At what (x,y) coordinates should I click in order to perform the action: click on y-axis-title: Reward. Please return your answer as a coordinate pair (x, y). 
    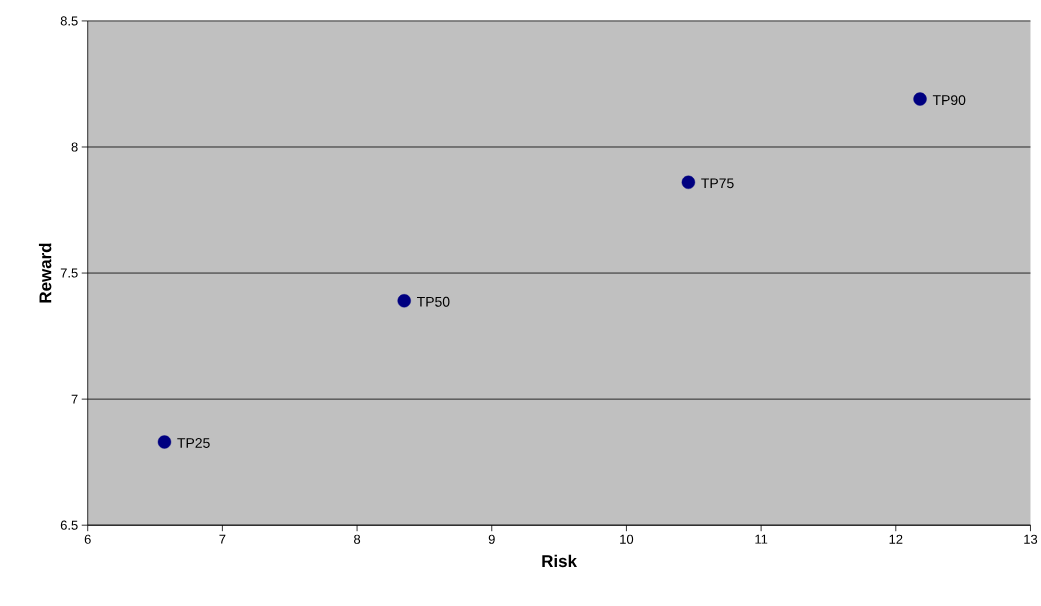
    Looking at the image, I should click on (45, 273).